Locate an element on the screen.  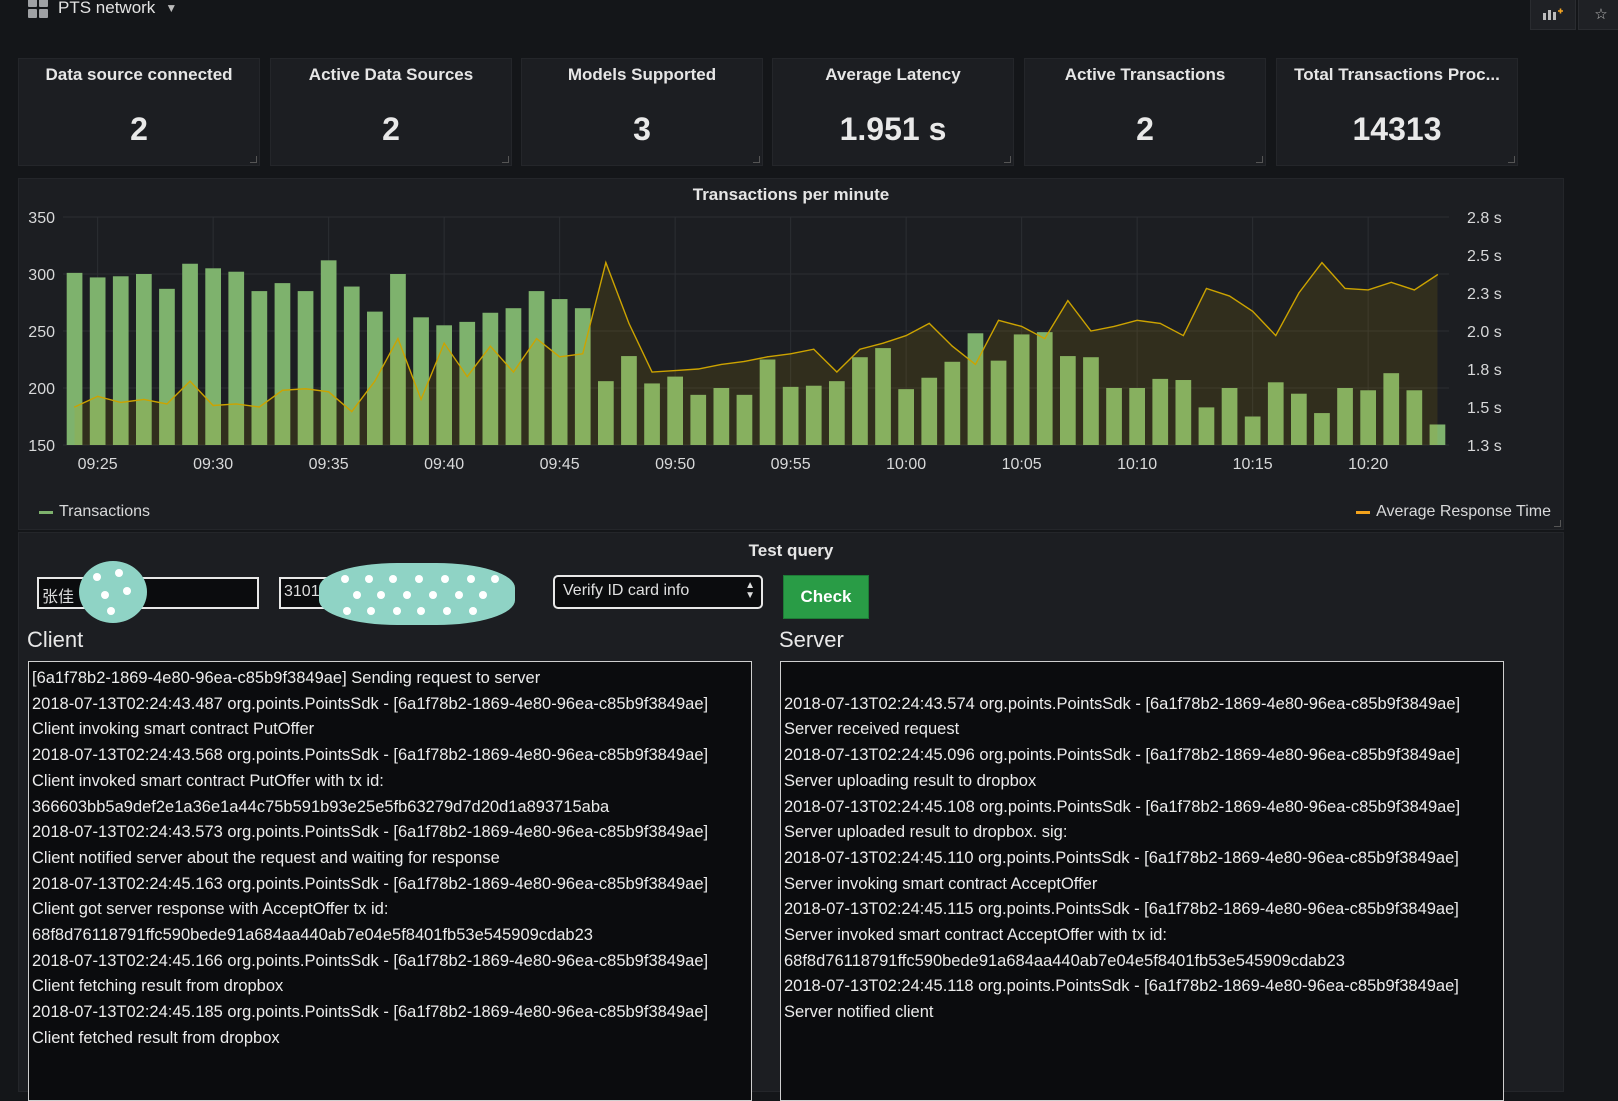
stat-panel: Data source connected 2 is located at coordinates (139, 112).